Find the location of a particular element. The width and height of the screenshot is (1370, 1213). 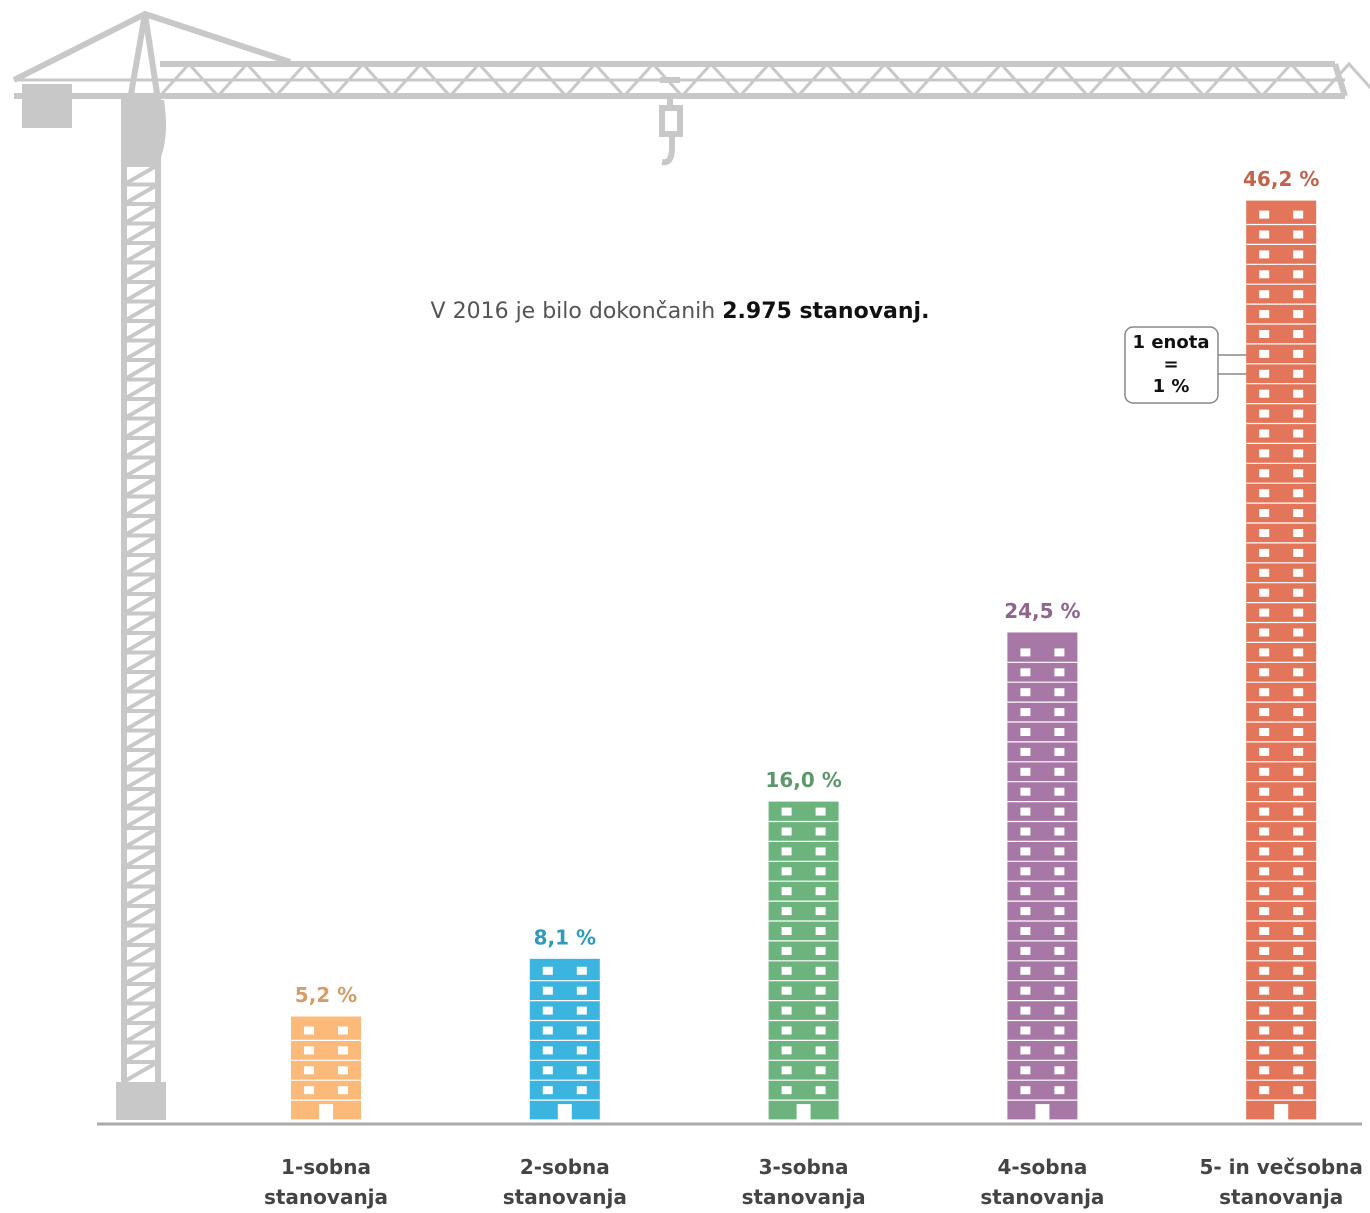

category-label: 1-sobna stanovanja is located at coordinates (326, 1182).